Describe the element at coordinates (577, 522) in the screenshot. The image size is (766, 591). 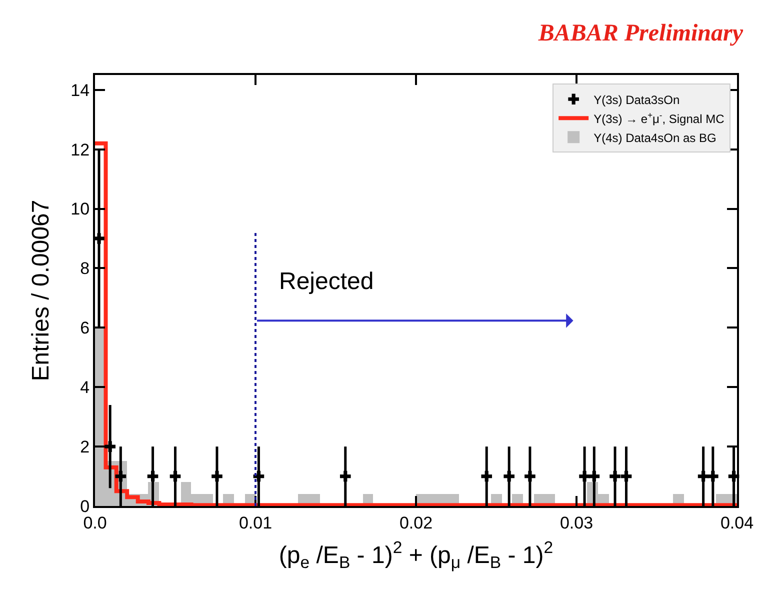
I see `x-tick-label: 0.03` at that location.